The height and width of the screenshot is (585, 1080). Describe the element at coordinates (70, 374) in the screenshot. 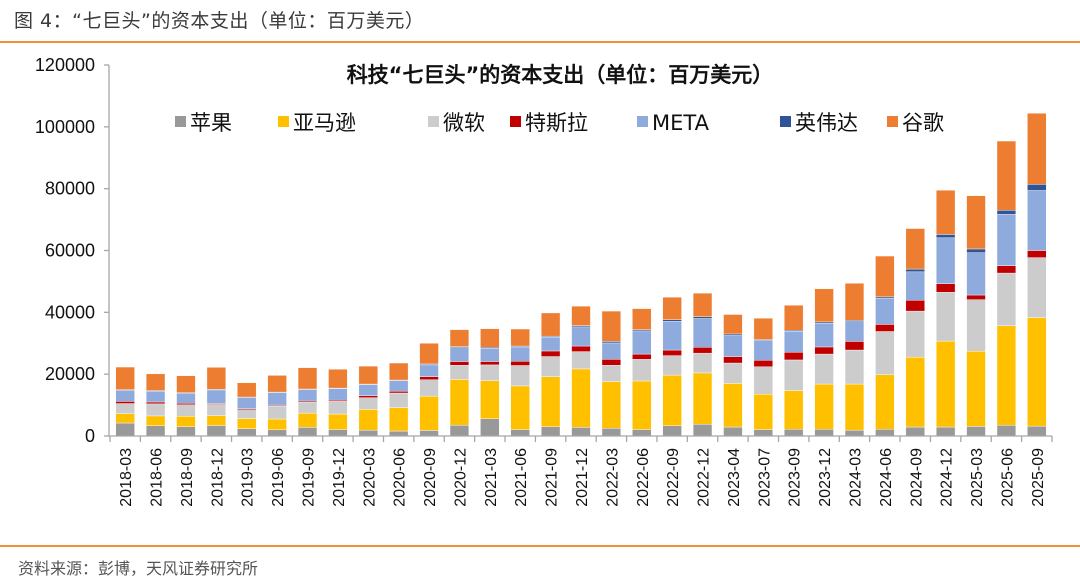

I see `y-tick-label: 20000` at that location.